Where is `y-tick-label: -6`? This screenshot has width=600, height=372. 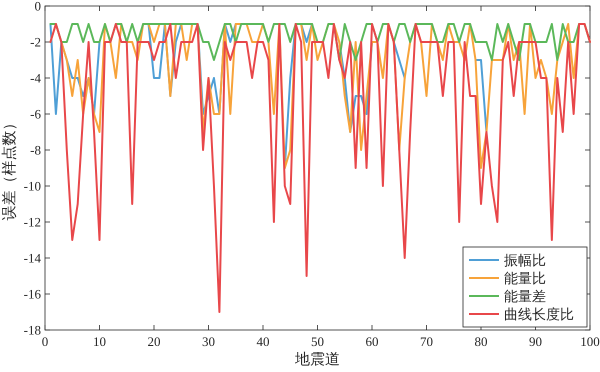
y-tick-label: -6 is located at coordinates (36, 114).